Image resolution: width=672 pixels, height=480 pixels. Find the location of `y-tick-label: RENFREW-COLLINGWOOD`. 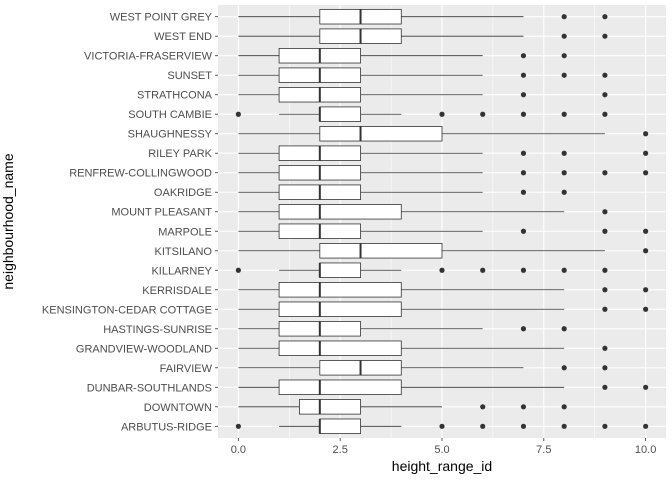

y-tick-label: RENFREW-COLLINGWOOD is located at coordinates (140, 174).